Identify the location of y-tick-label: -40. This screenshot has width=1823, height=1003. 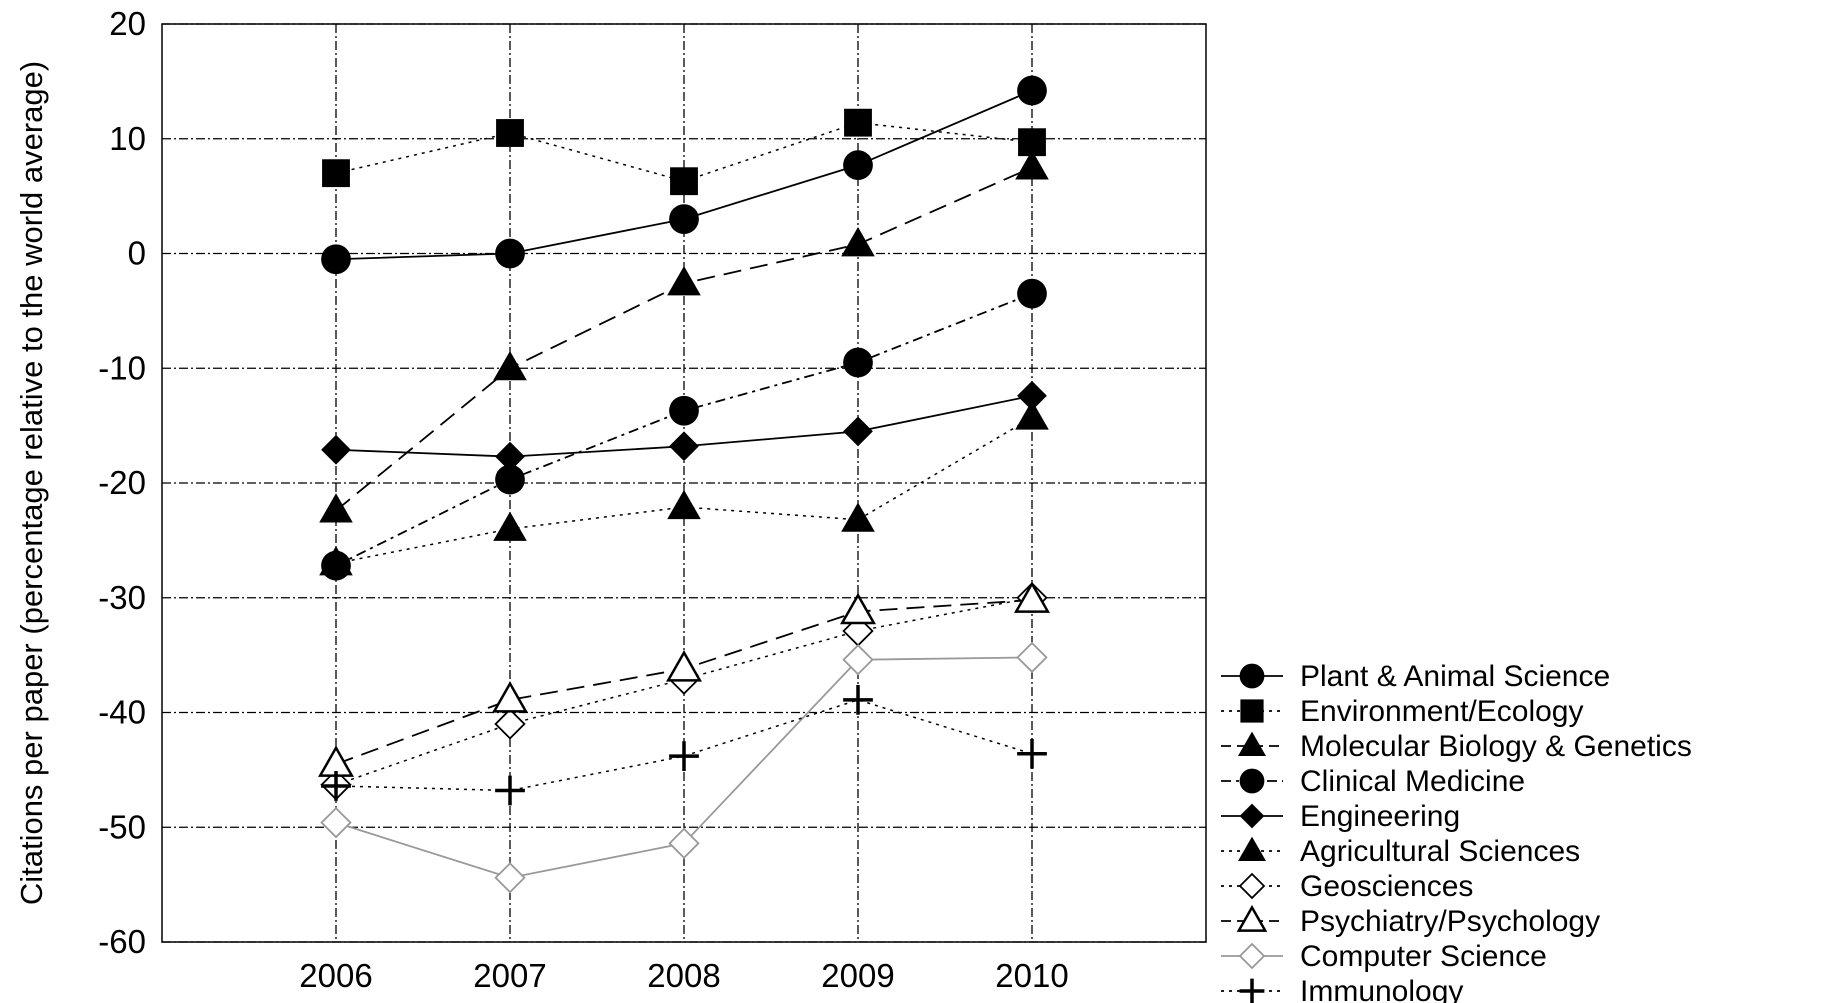
(122, 712).